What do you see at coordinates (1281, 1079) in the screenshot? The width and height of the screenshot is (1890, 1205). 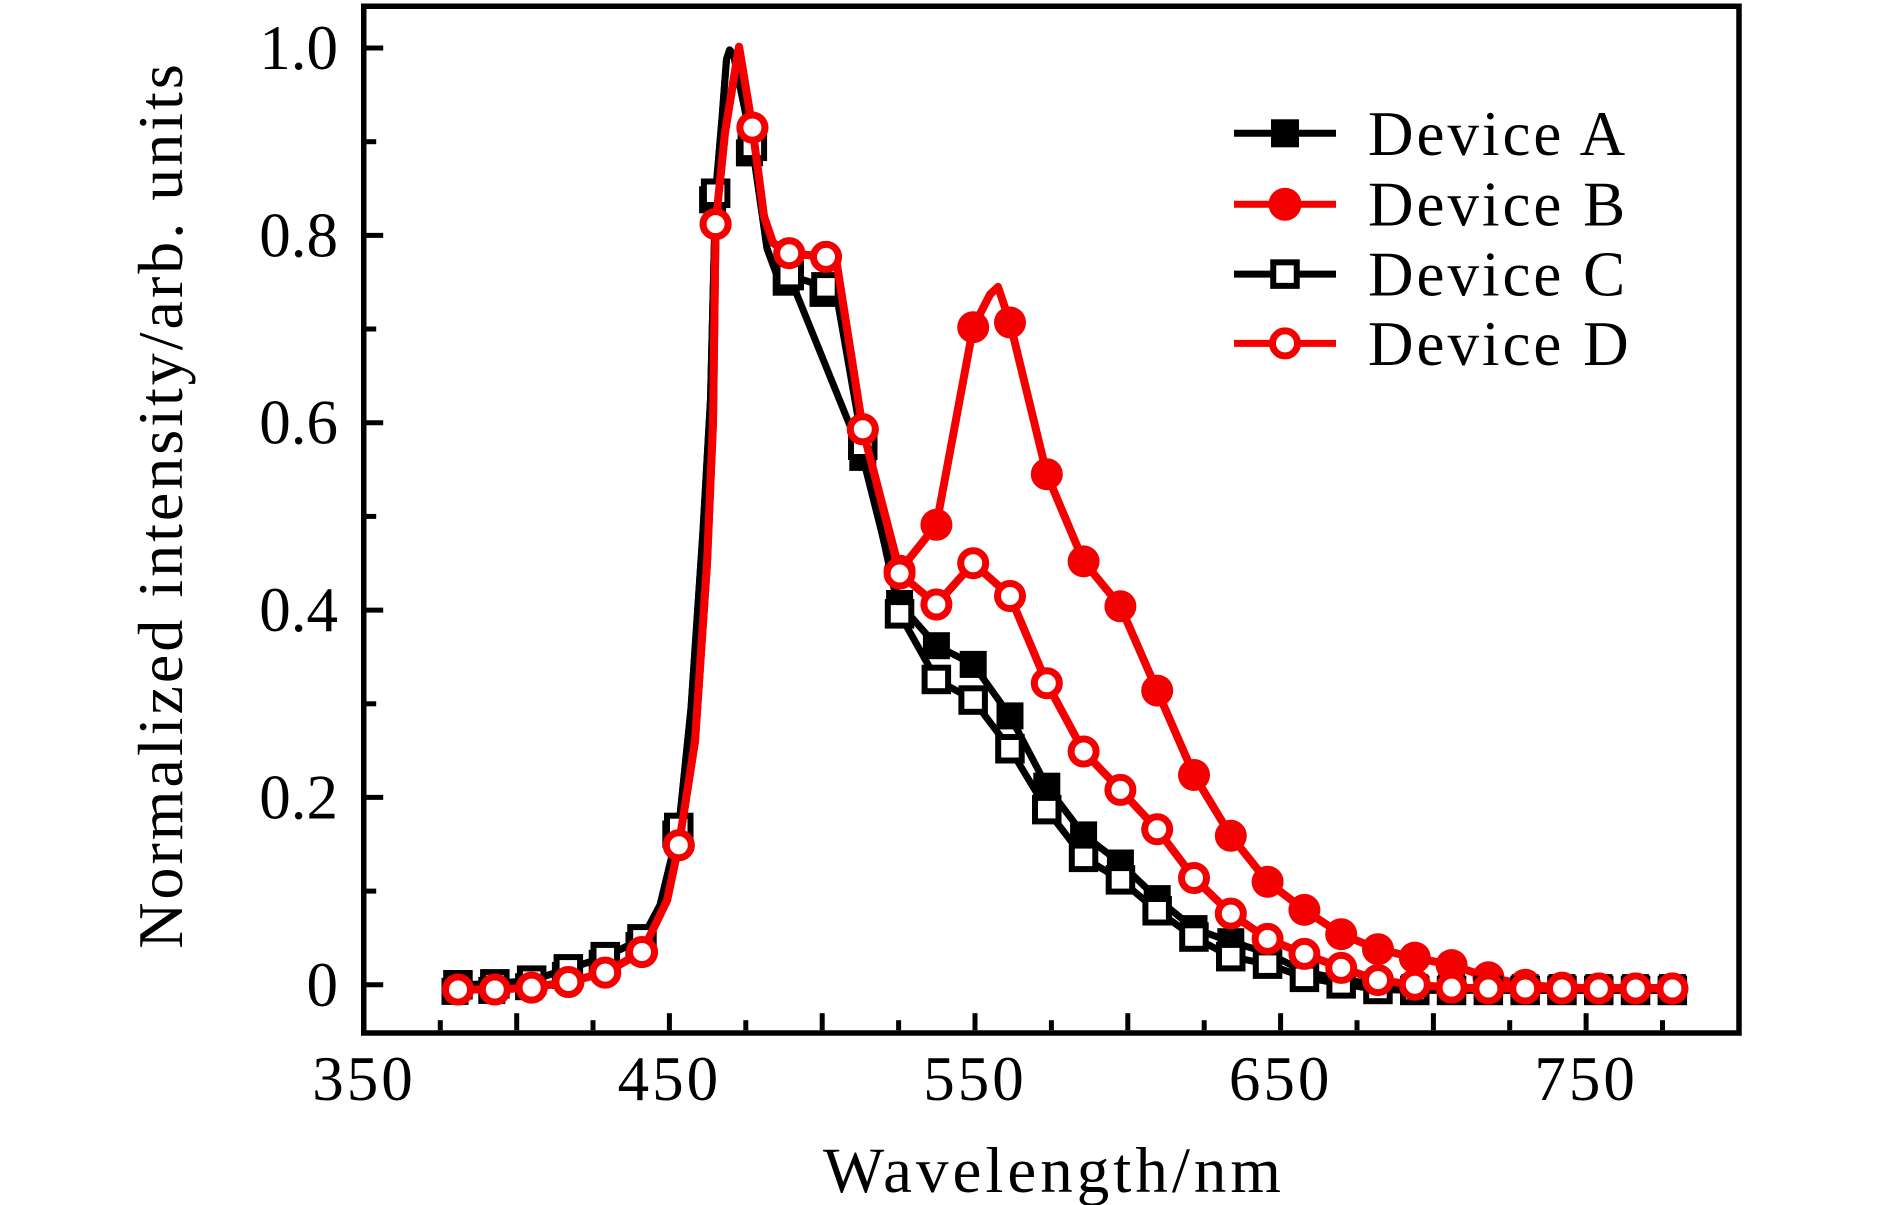 I see `svg-text: 650` at bounding box center [1281, 1079].